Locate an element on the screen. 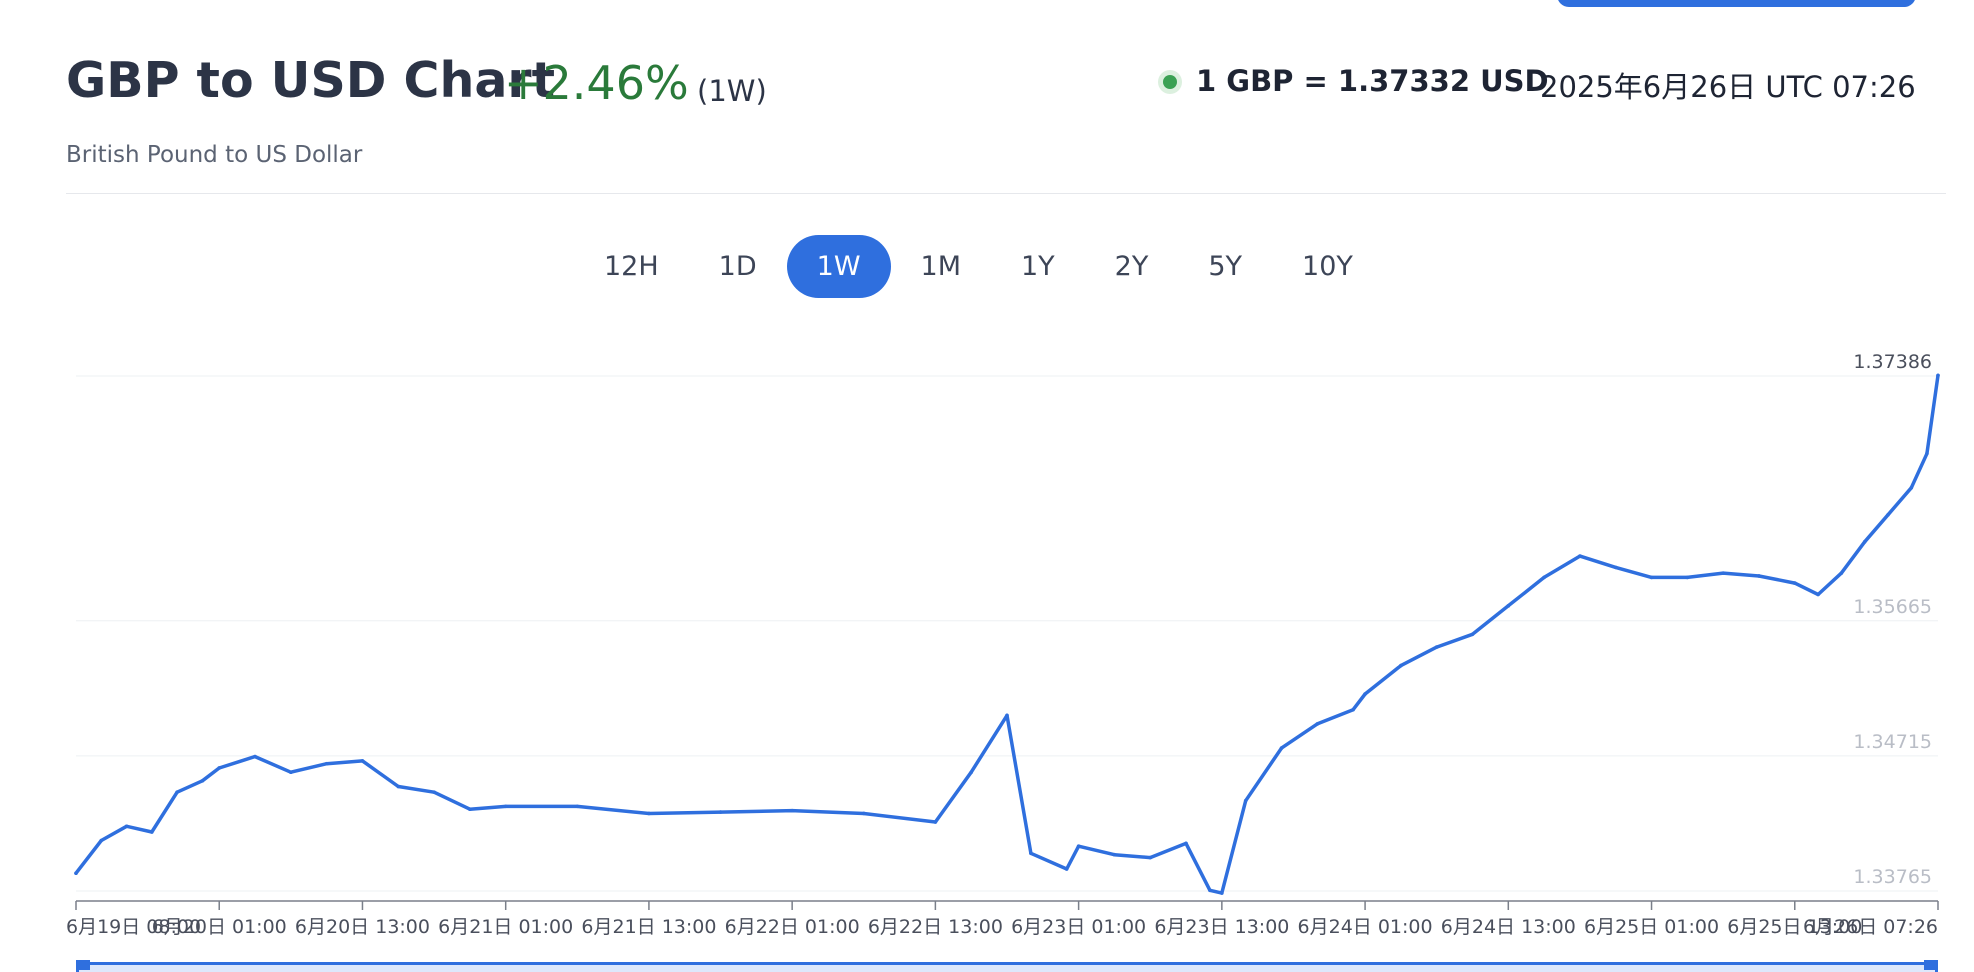 The image size is (1974, 972). live-status-icon is located at coordinates (1170, 82).